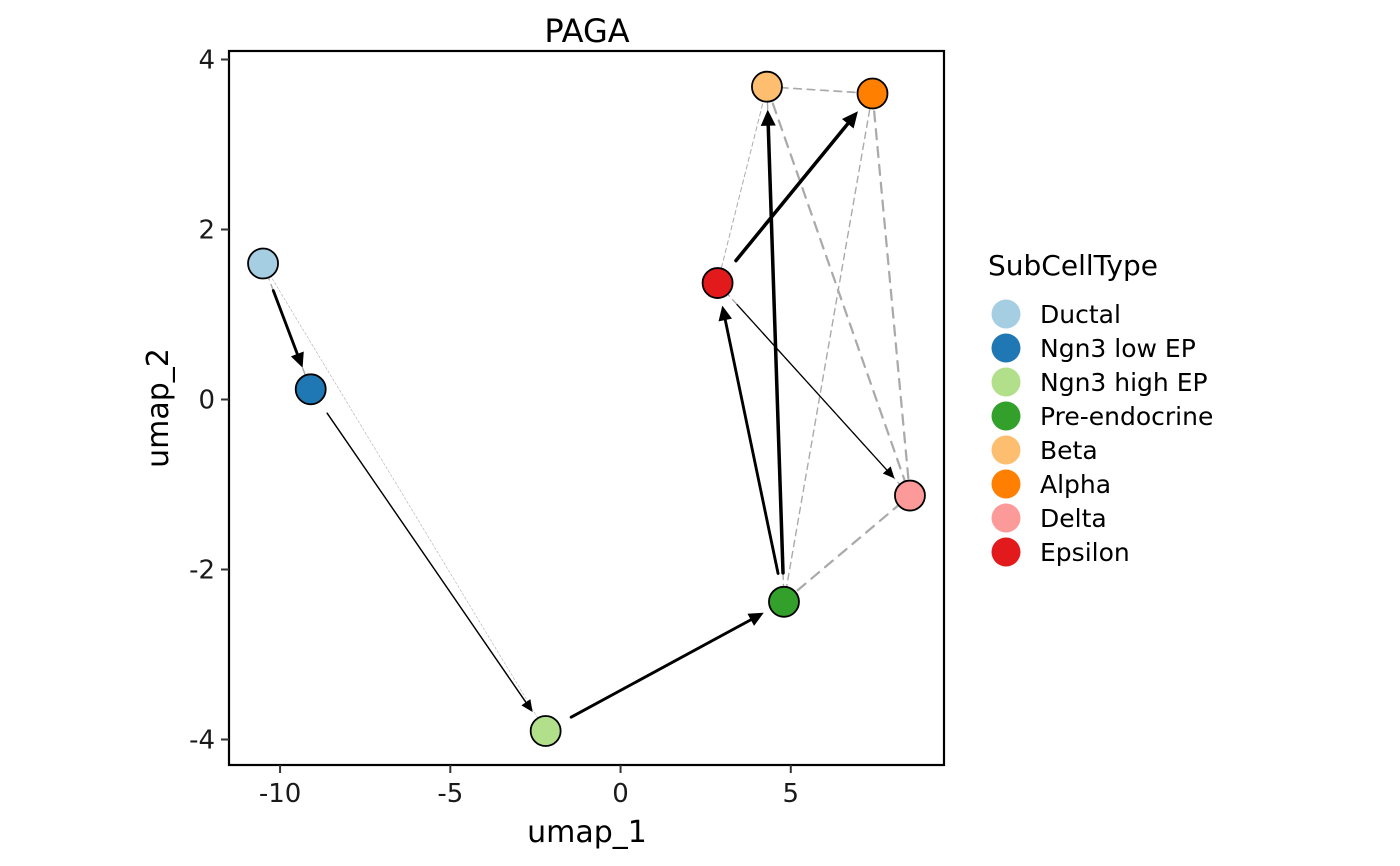 The image size is (1400, 866). I want to click on legend-item-ngn3-high-ep: Ngn3 high EP, so click(1099, 382).